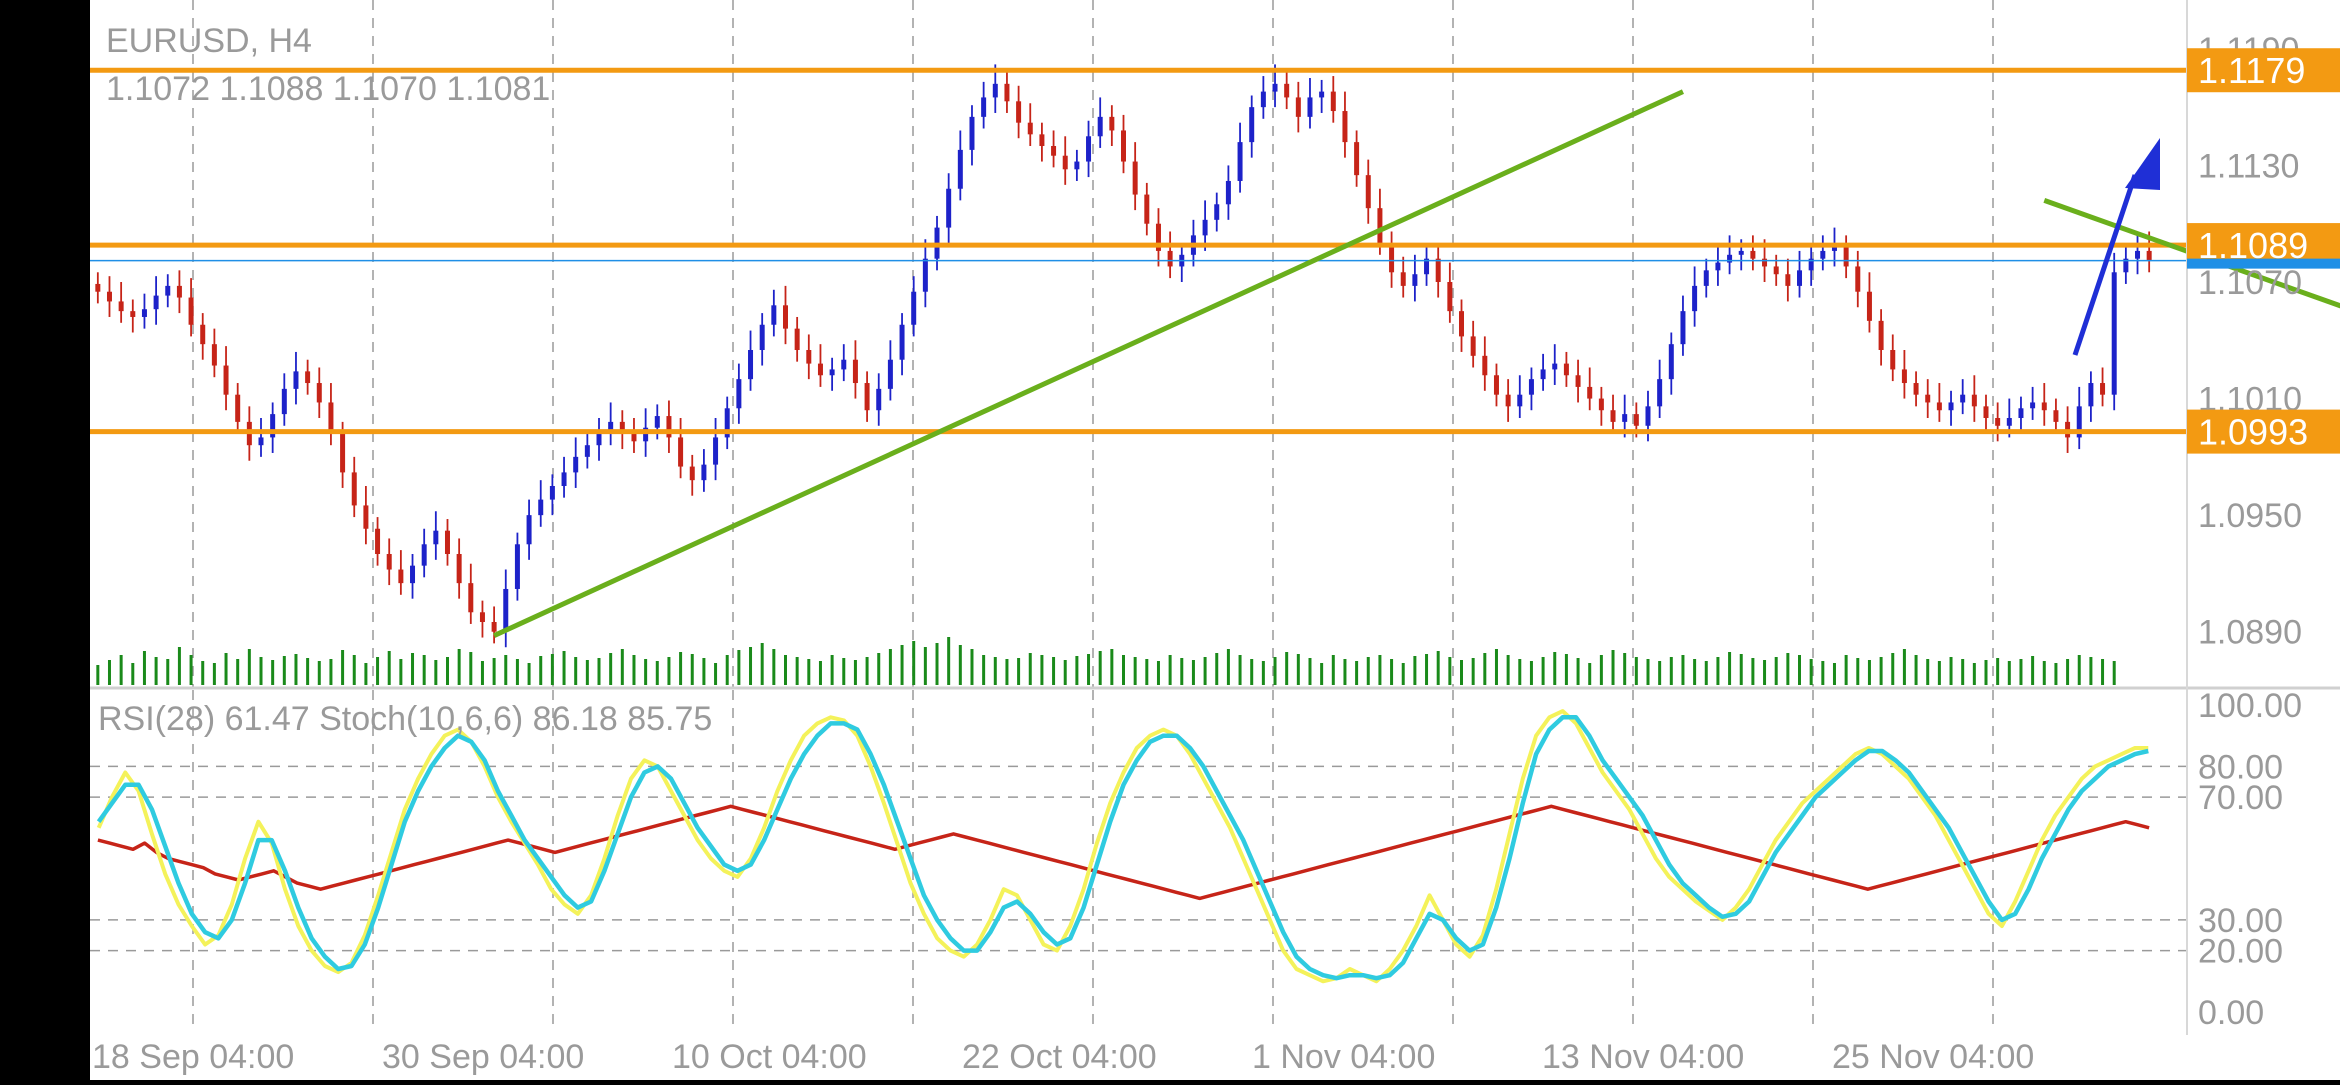 This screenshot has width=2340, height=1085. What do you see at coordinates (2250, 633) in the screenshot?
I see `price-tick-5: 1.0890` at bounding box center [2250, 633].